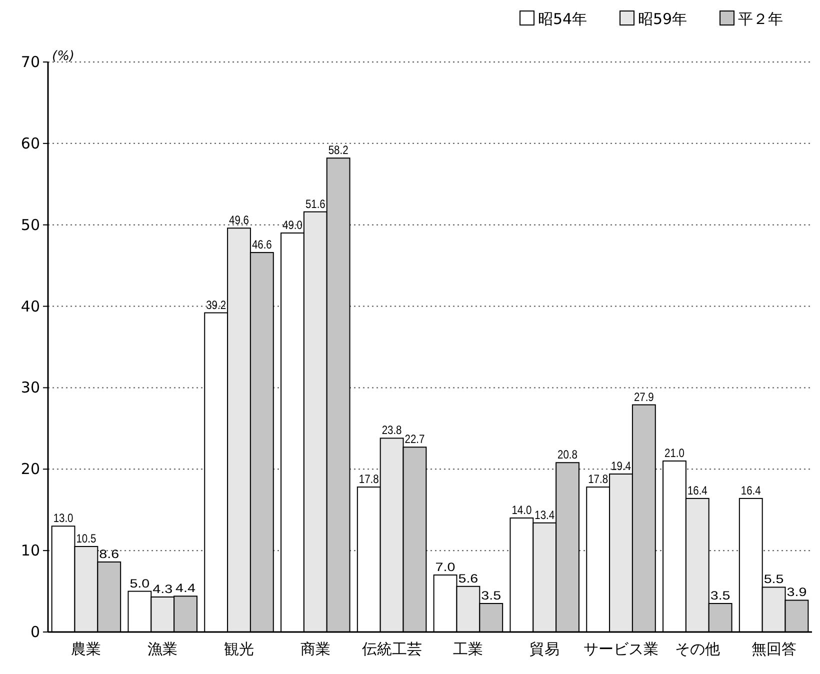 This screenshot has width=820, height=674. I want to click on data-label: 8.6, so click(109, 553).